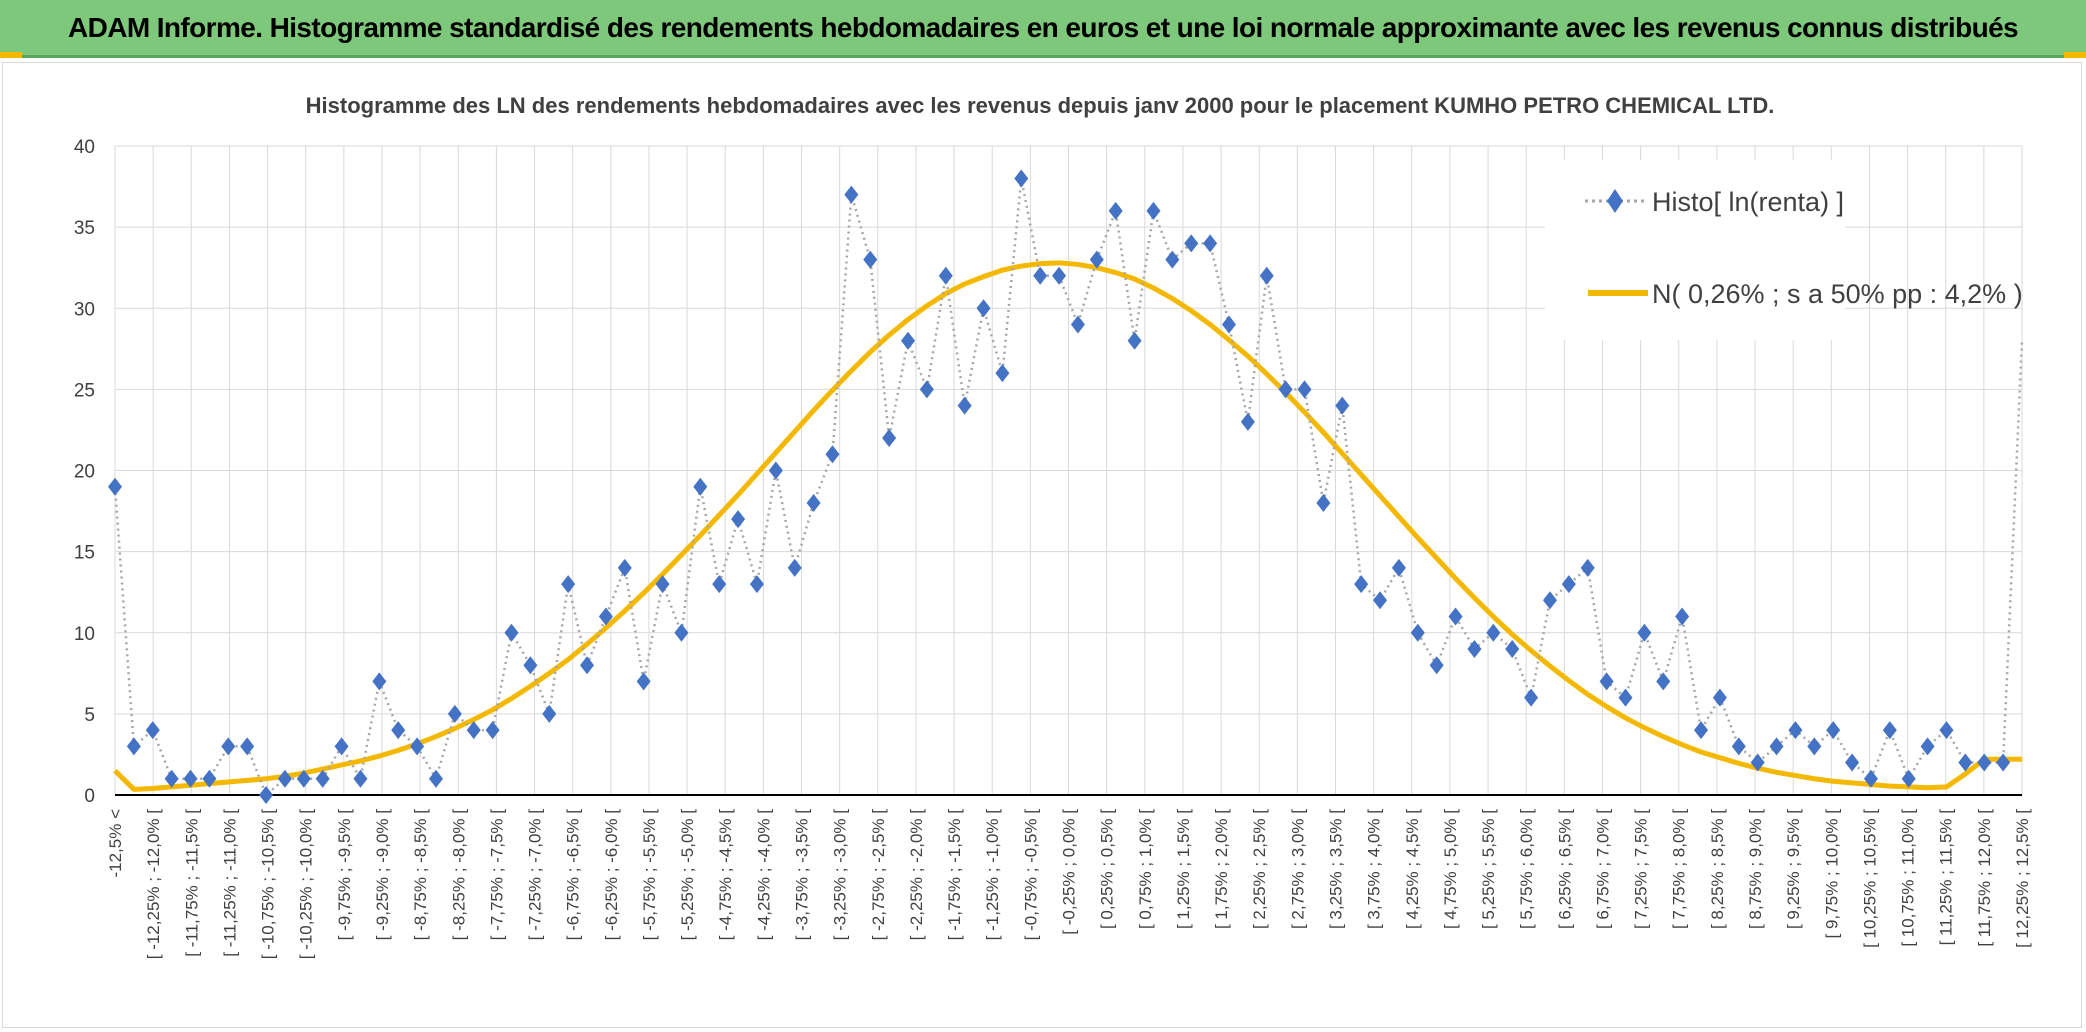 The width and height of the screenshot is (2086, 1032). Describe the element at coordinates (1602, 869) in the screenshot. I see `x-tick-label: [ 6,75% ; 7,0% [` at that location.